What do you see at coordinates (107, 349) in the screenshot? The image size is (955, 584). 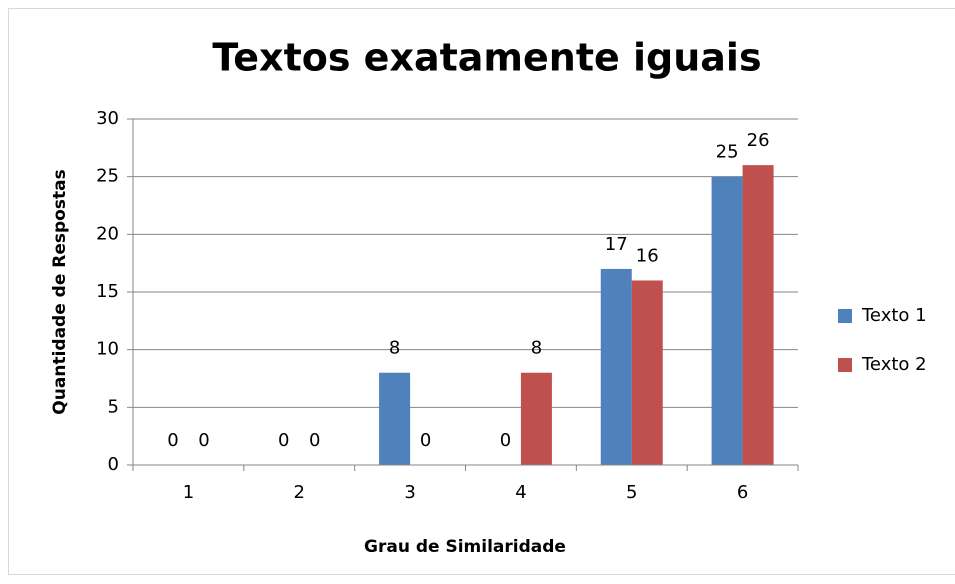 I see `y-tick-label: 10` at bounding box center [107, 349].